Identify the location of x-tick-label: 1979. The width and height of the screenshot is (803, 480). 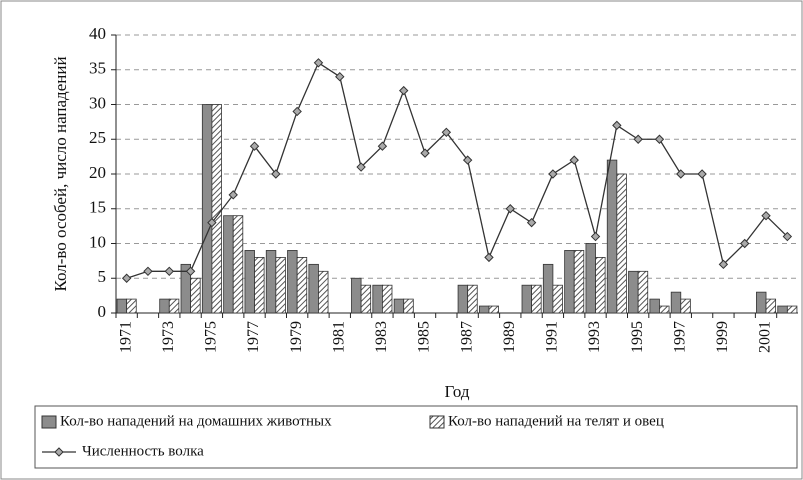
(296, 337).